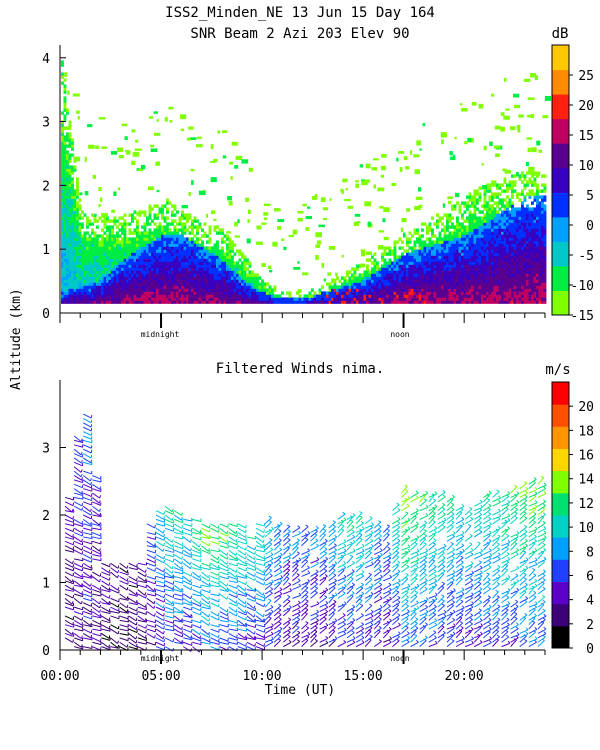  What do you see at coordinates (300, 13) in the screenshot?
I see `figure-title: ISS2_Minden_NE 13 Jun 15 Day 164` at bounding box center [300, 13].